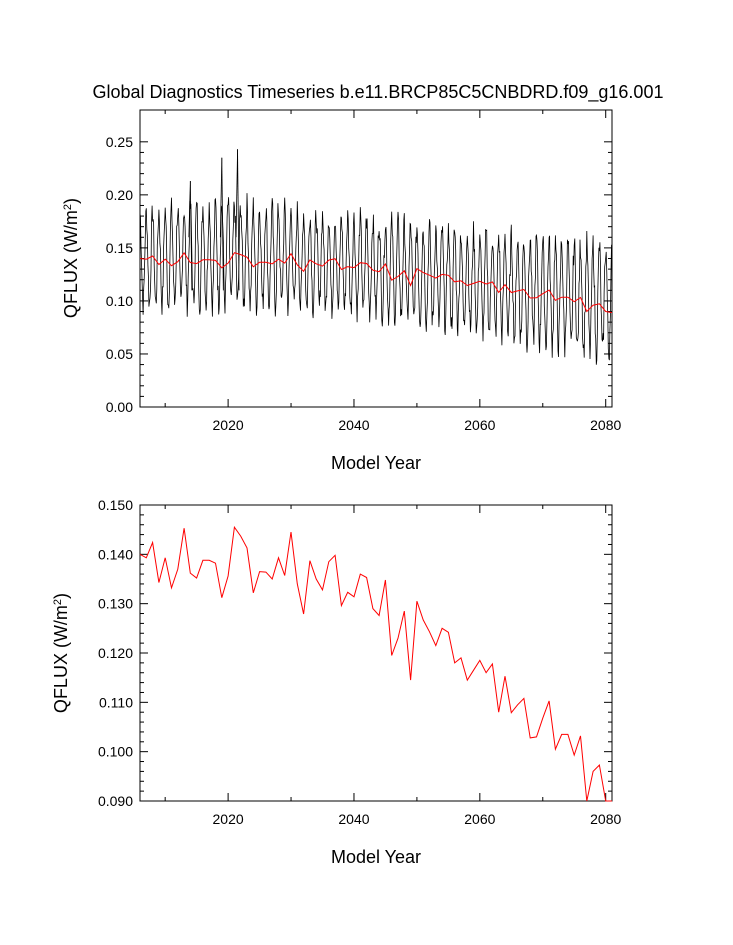  I want to click on y-tick-label: 0.140, so click(115, 554).